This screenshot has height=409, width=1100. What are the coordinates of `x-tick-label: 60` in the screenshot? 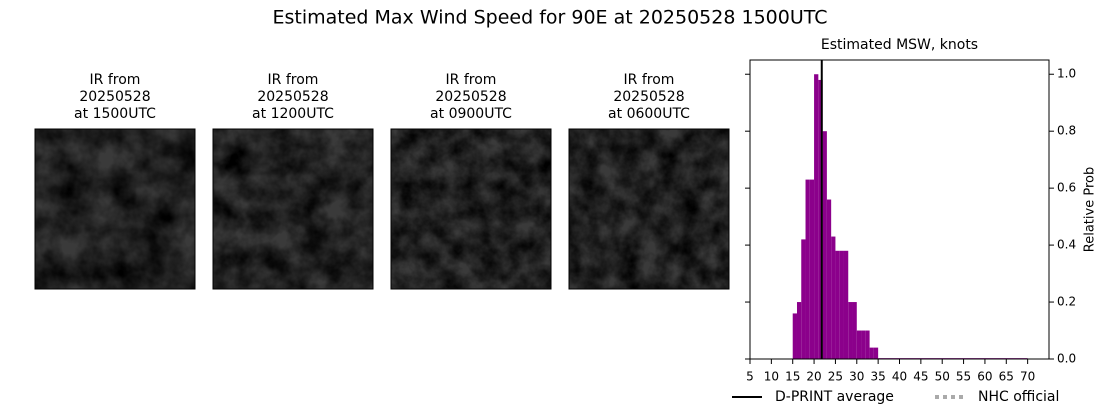 It's located at (984, 377).